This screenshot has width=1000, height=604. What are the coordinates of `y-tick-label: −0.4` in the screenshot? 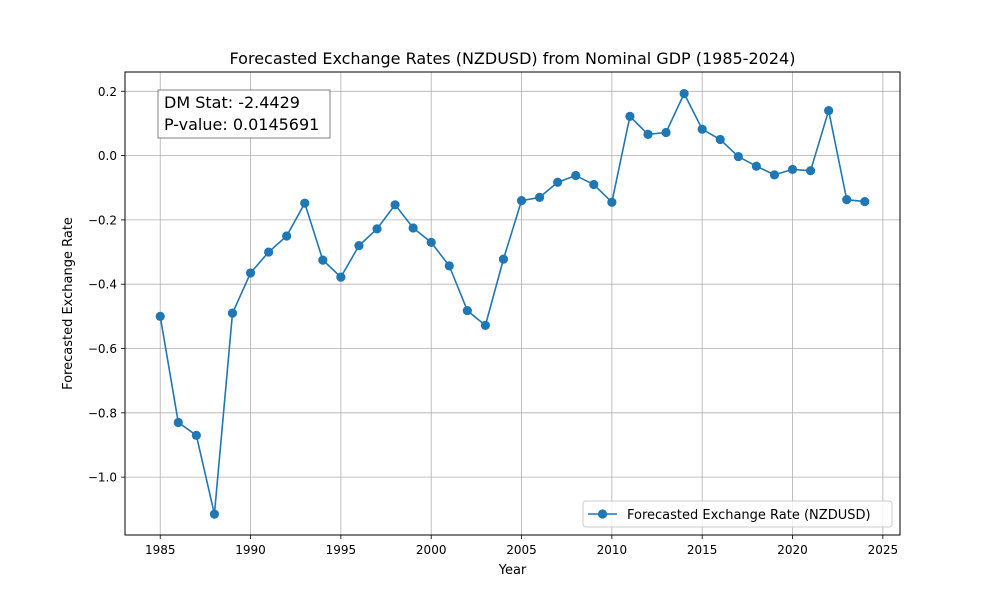 It's located at (102, 285).